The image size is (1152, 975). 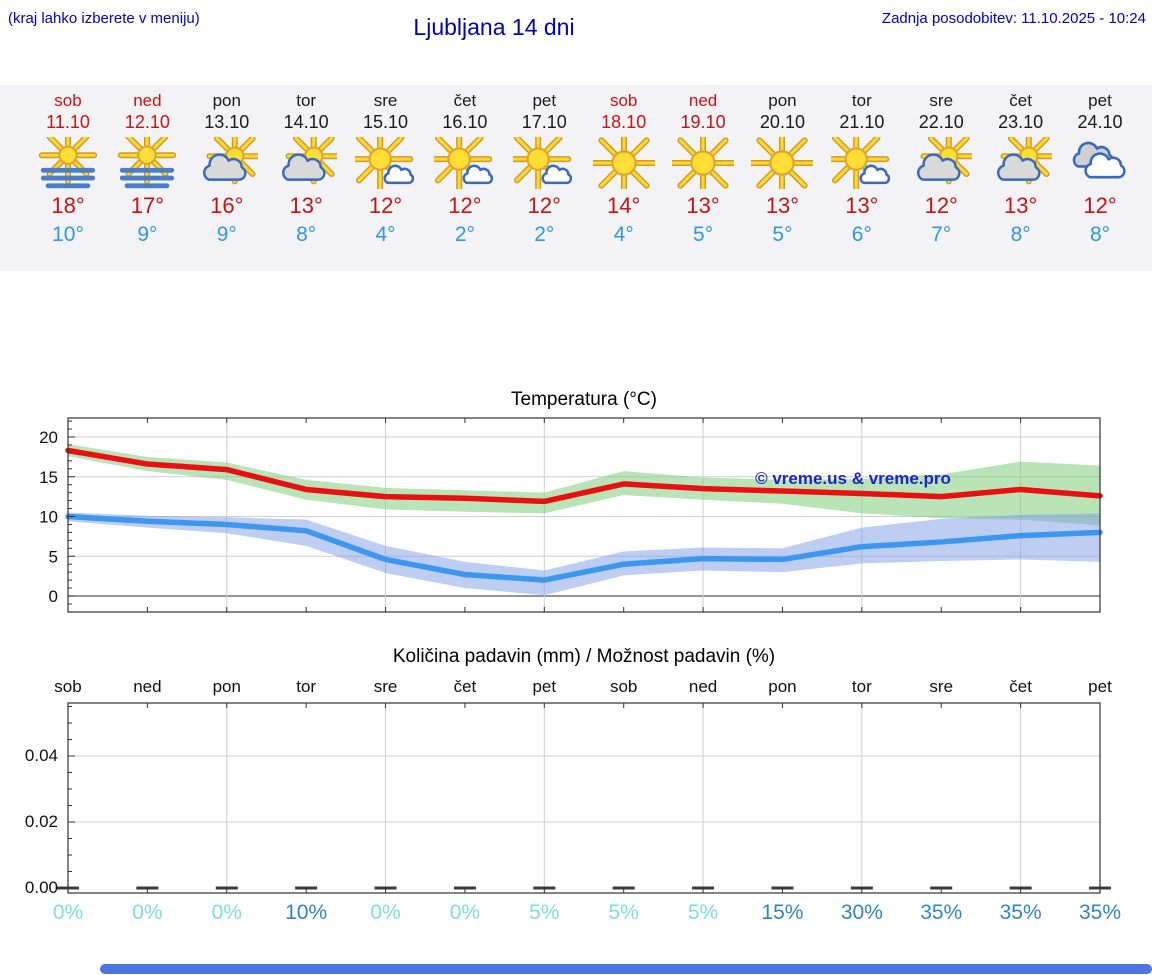 I want to click on precip-percent-label: 30%, so click(x=861, y=912).